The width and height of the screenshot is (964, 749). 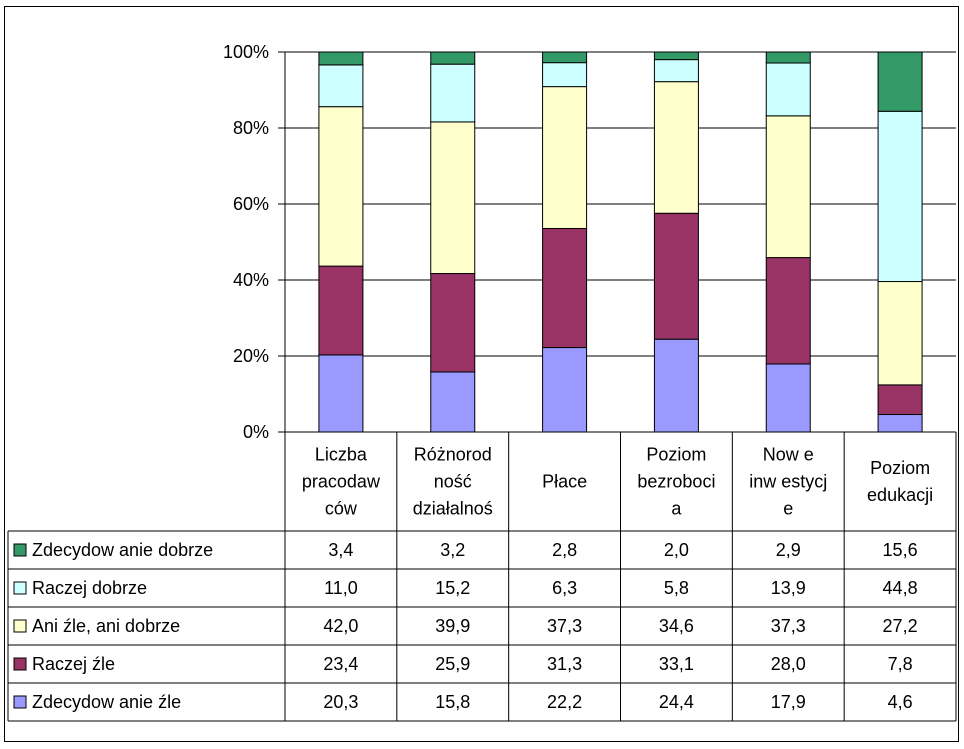 What do you see at coordinates (73, 664) in the screenshot?
I see `legend-label: Raczej źle` at bounding box center [73, 664].